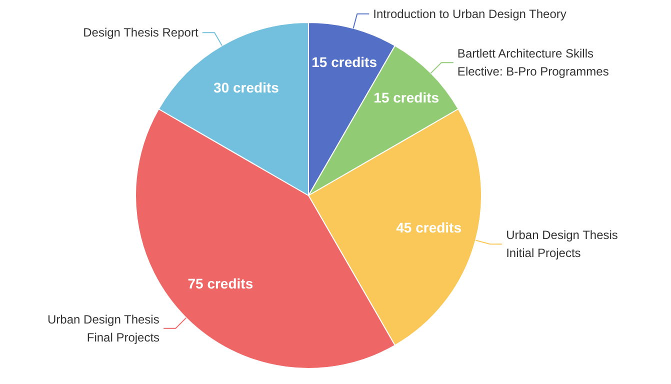 The width and height of the screenshot is (671, 384). Describe the element at coordinates (429, 228) in the screenshot. I see `data-label: 45 credits` at that location.